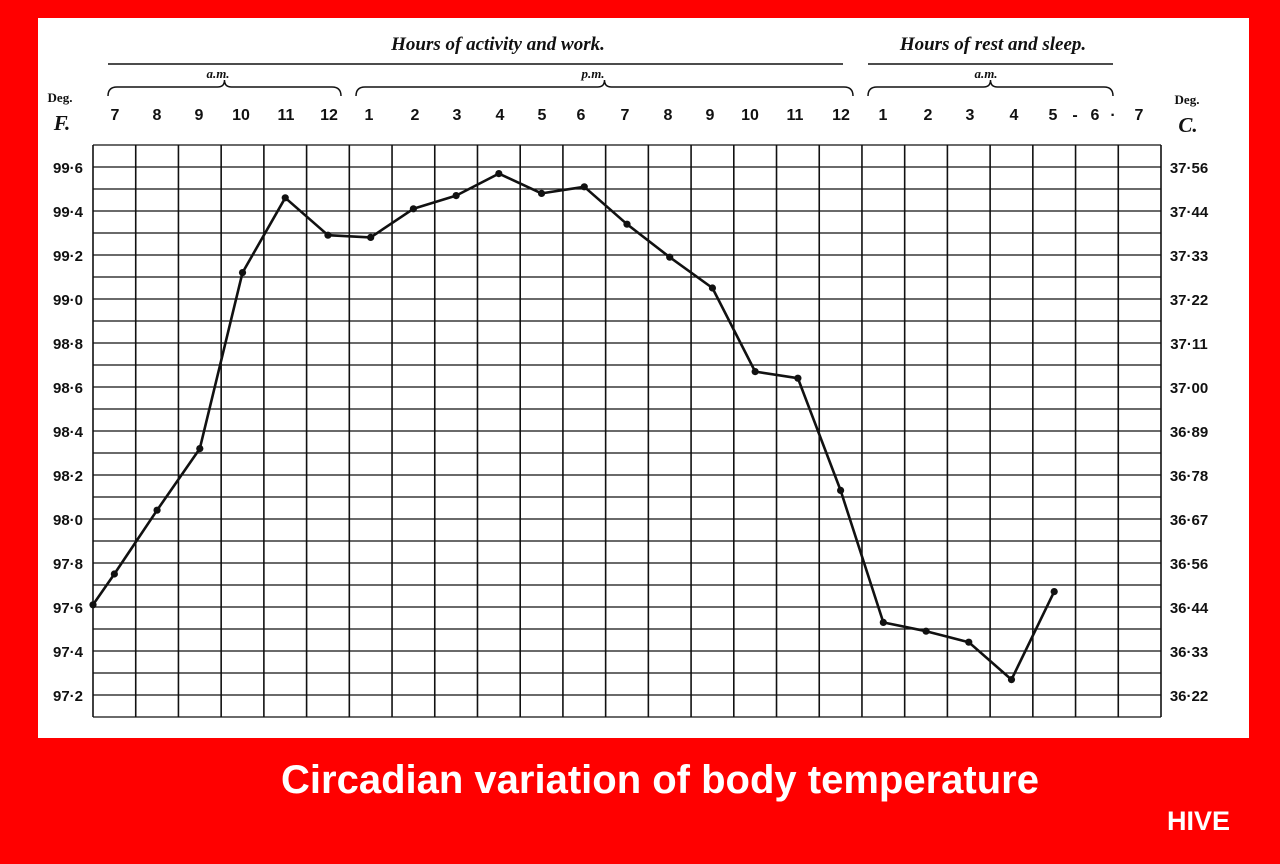 The image size is (1280, 864). Describe the element at coordinates (660, 780) in the screenshot. I see `chart-caption: Circadian variation of body temperature` at that location.